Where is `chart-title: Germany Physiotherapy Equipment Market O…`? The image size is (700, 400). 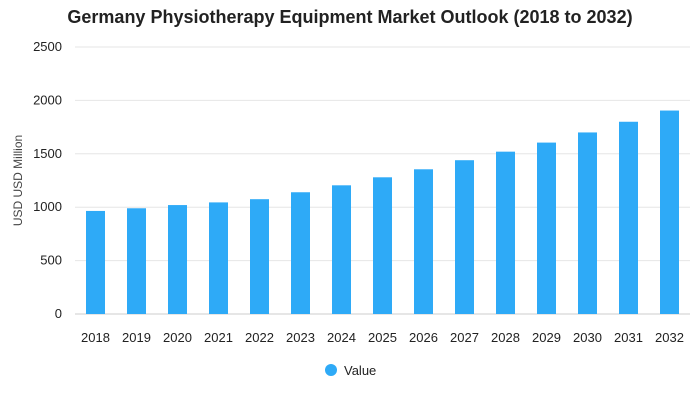
chart-title: Germany Physiotherapy Equipment Market O… is located at coordinates (350, 17).